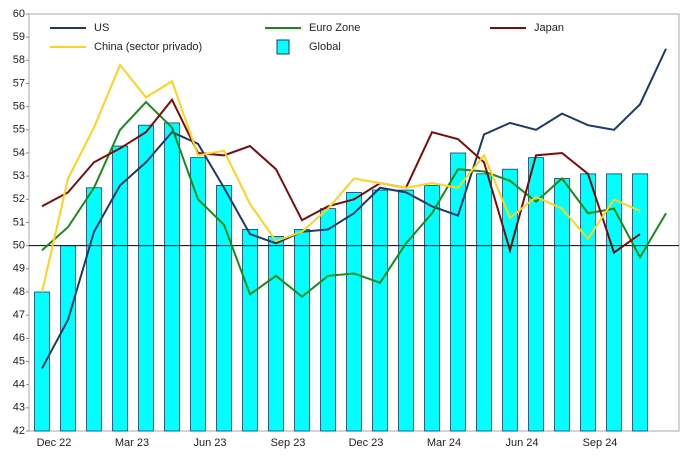 Image resolution: width=685 pixels, height=455 pixels. What do you see at coordinates (101, 28) in the screenshot?
I see `legend-label: US` at bounding box center [101, 28].